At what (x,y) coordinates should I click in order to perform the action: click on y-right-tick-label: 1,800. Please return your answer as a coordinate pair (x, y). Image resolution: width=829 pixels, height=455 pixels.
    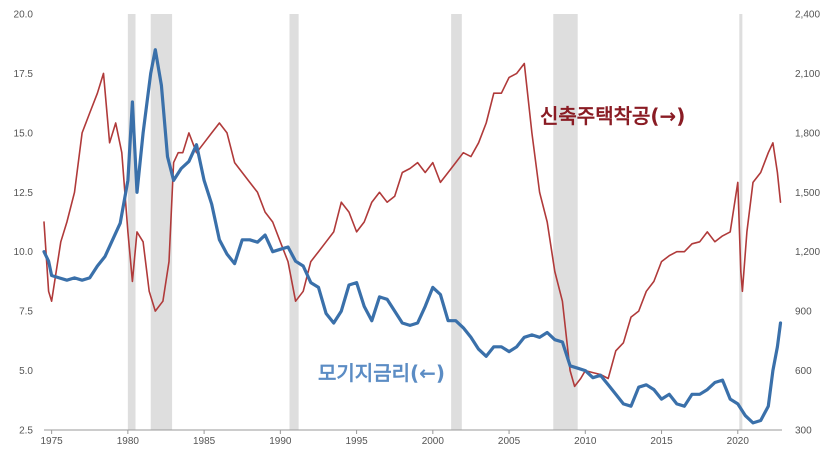
    Looking at the image, I should click on (807, 133).